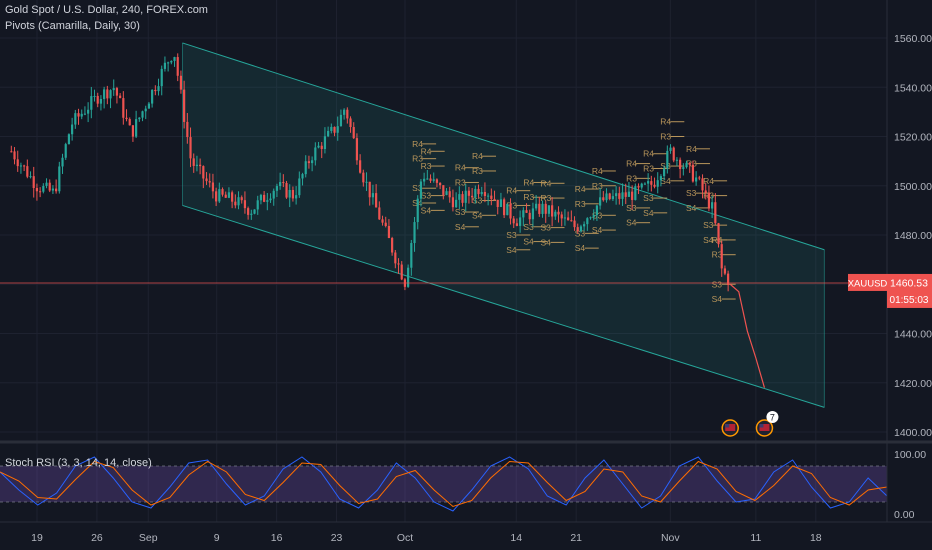 This screenshot has height=550, width=932. I want to click on economic-events: 7, so click(750, 424).